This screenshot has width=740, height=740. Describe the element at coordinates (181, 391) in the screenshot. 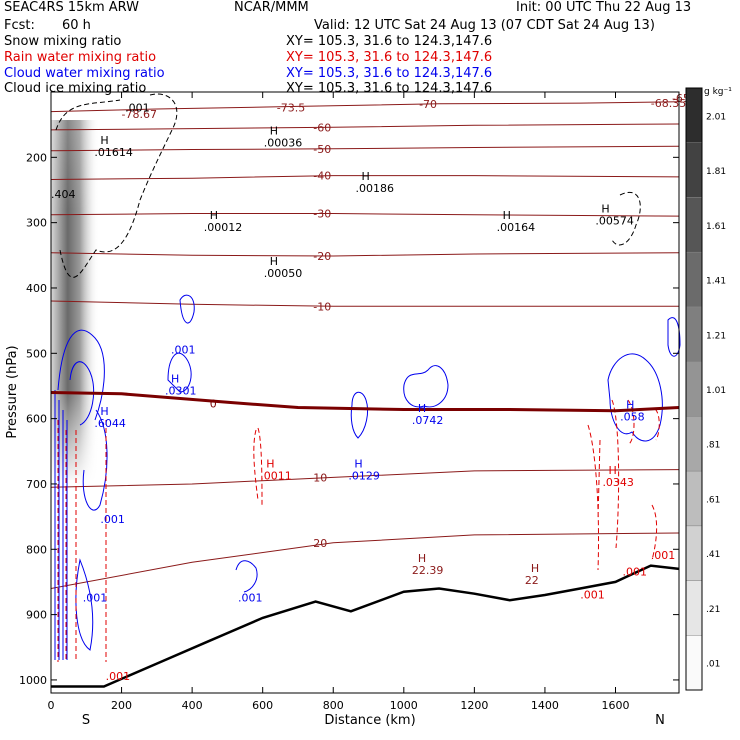

I see `extremum-value: .0301` at that location.